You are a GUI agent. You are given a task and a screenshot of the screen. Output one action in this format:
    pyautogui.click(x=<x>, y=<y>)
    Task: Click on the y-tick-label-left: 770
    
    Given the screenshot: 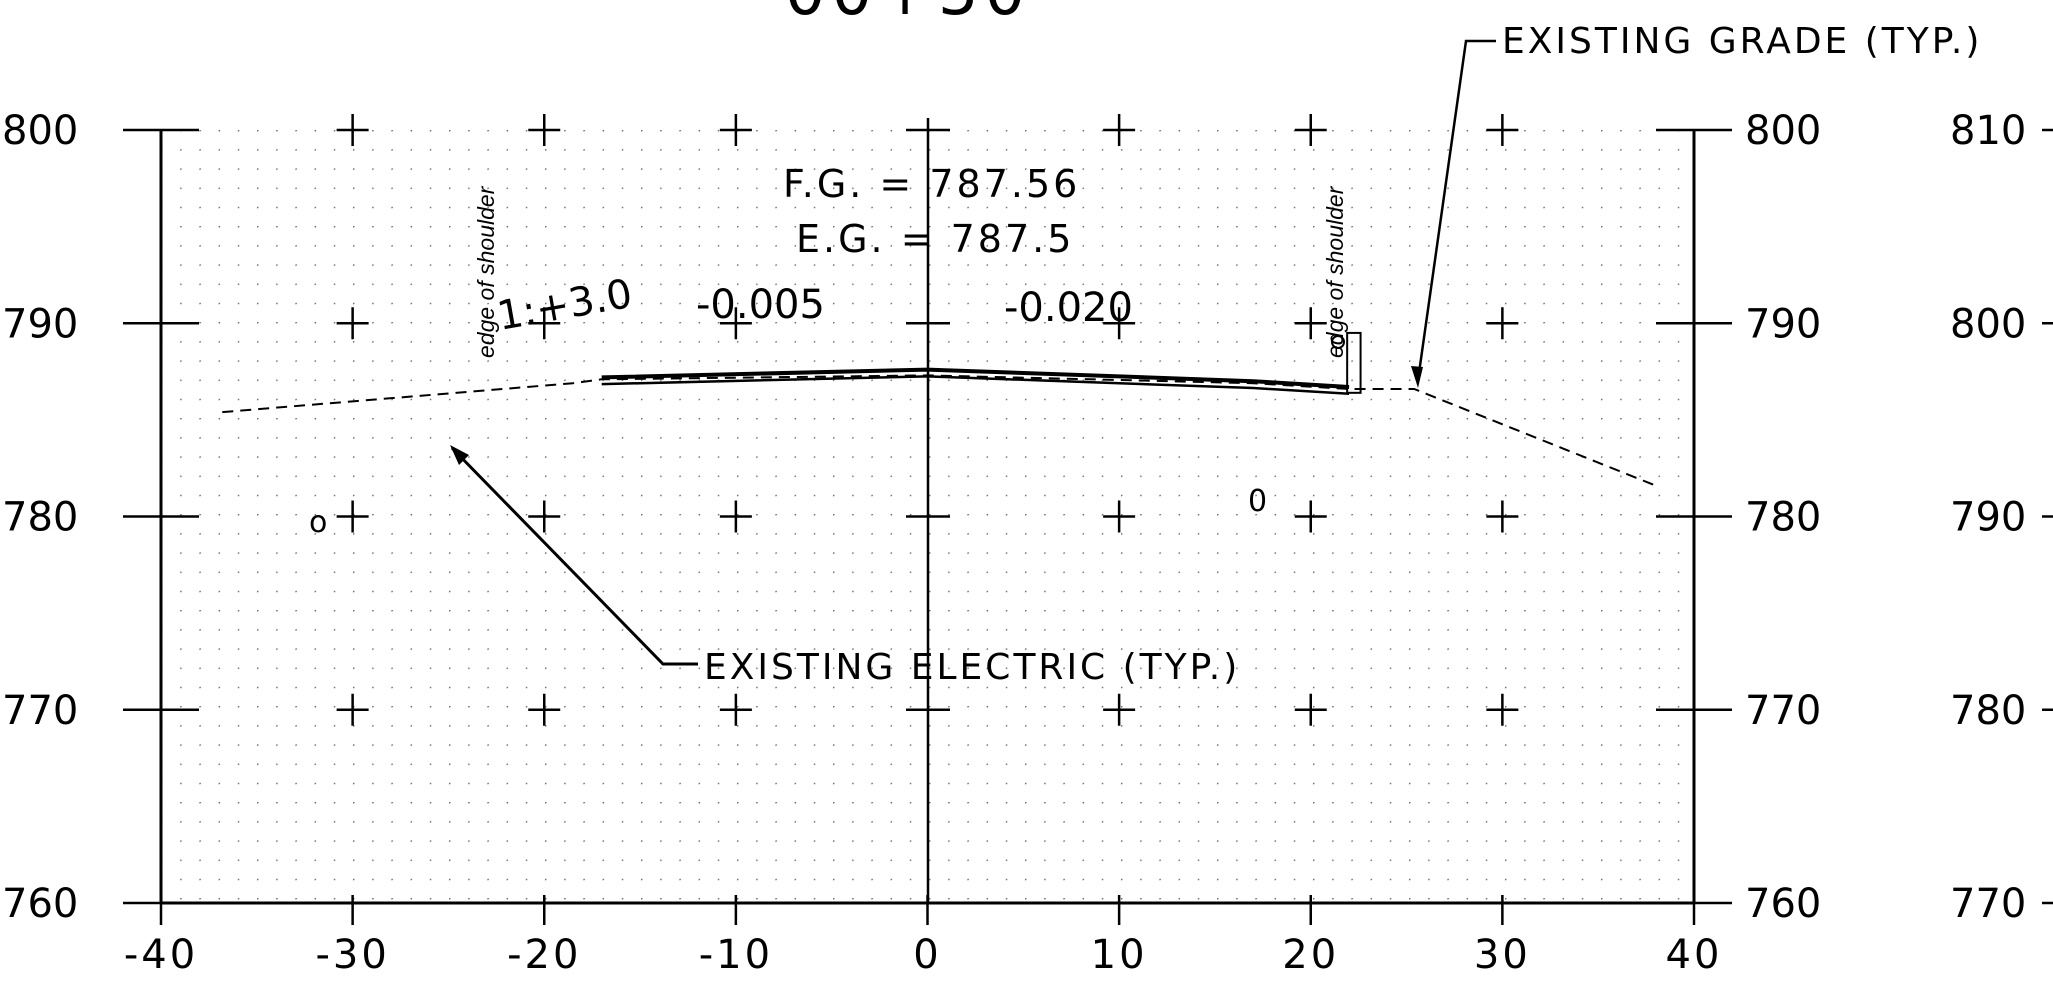 What is the action you would take?
    pyautogui.click(x=40, y=711)
    